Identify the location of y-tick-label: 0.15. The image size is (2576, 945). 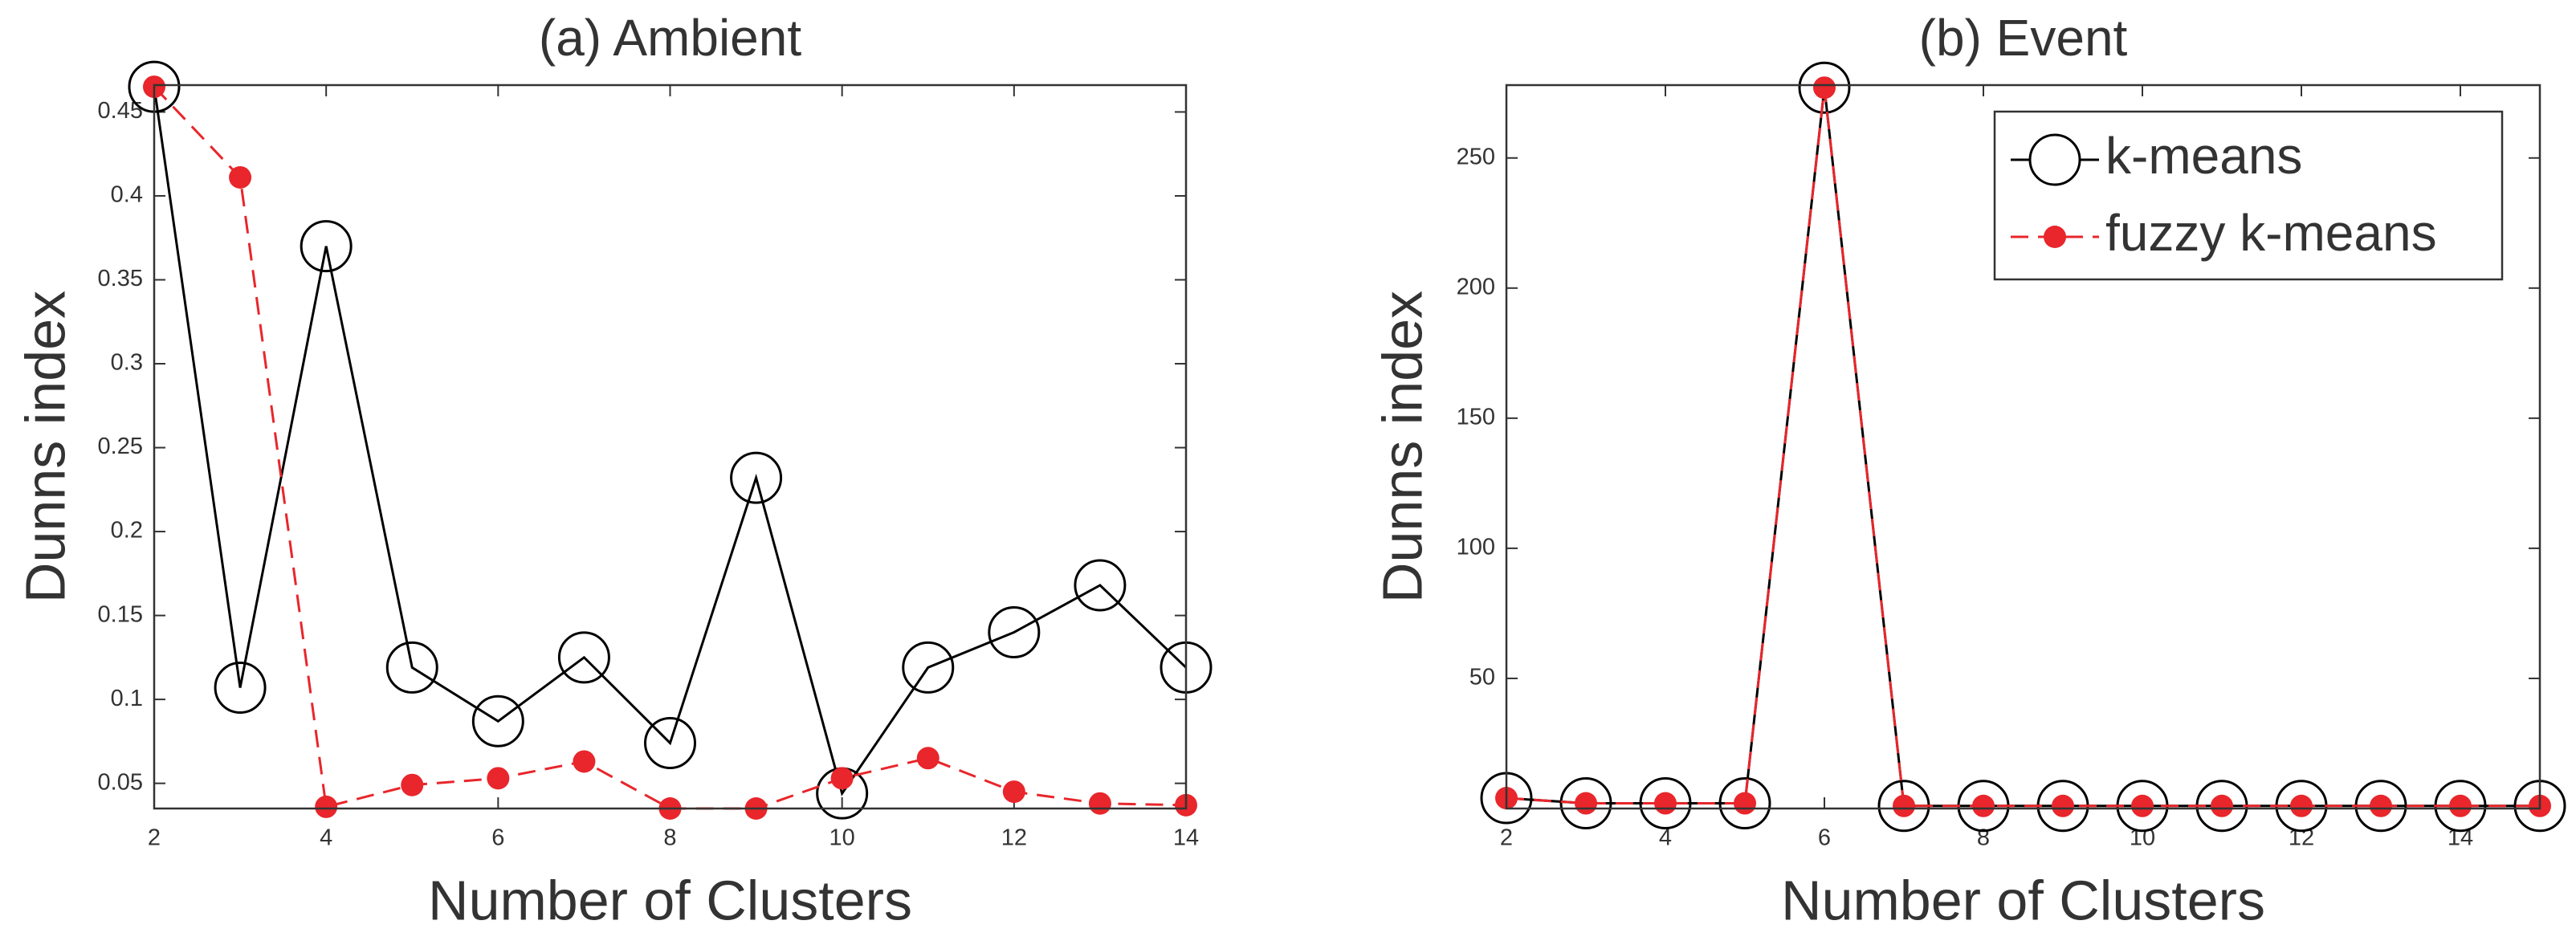
(120, 614).